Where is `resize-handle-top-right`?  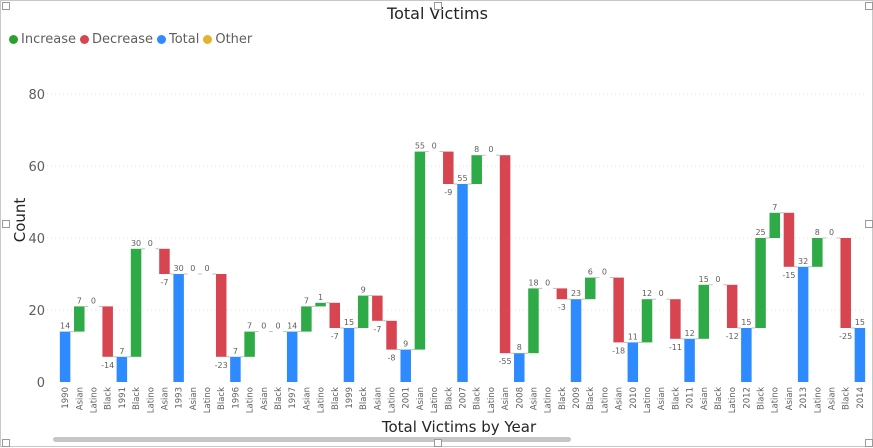
resize-handle-top-right is located at coordinates (869, 6).